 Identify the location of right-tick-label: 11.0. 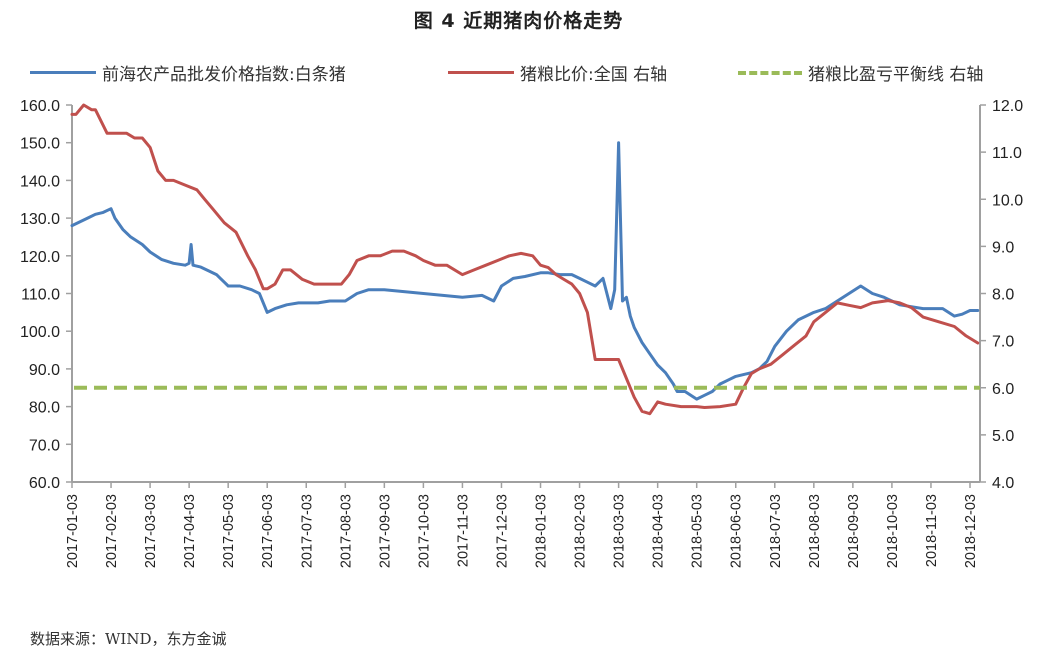
(1007, 153).